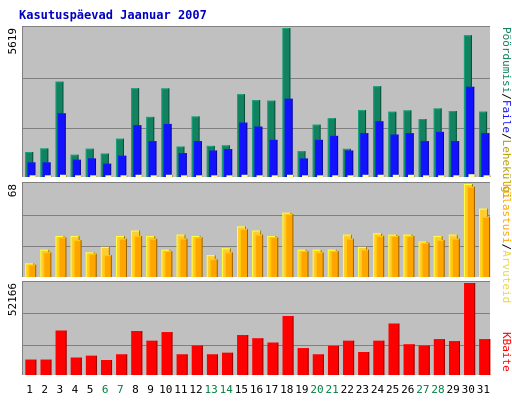 This screenshot has height=404, width=512. Describe the element at coordinates (290, 175) in the screenshot. I see `bar-pages-day-18-body` at that location.